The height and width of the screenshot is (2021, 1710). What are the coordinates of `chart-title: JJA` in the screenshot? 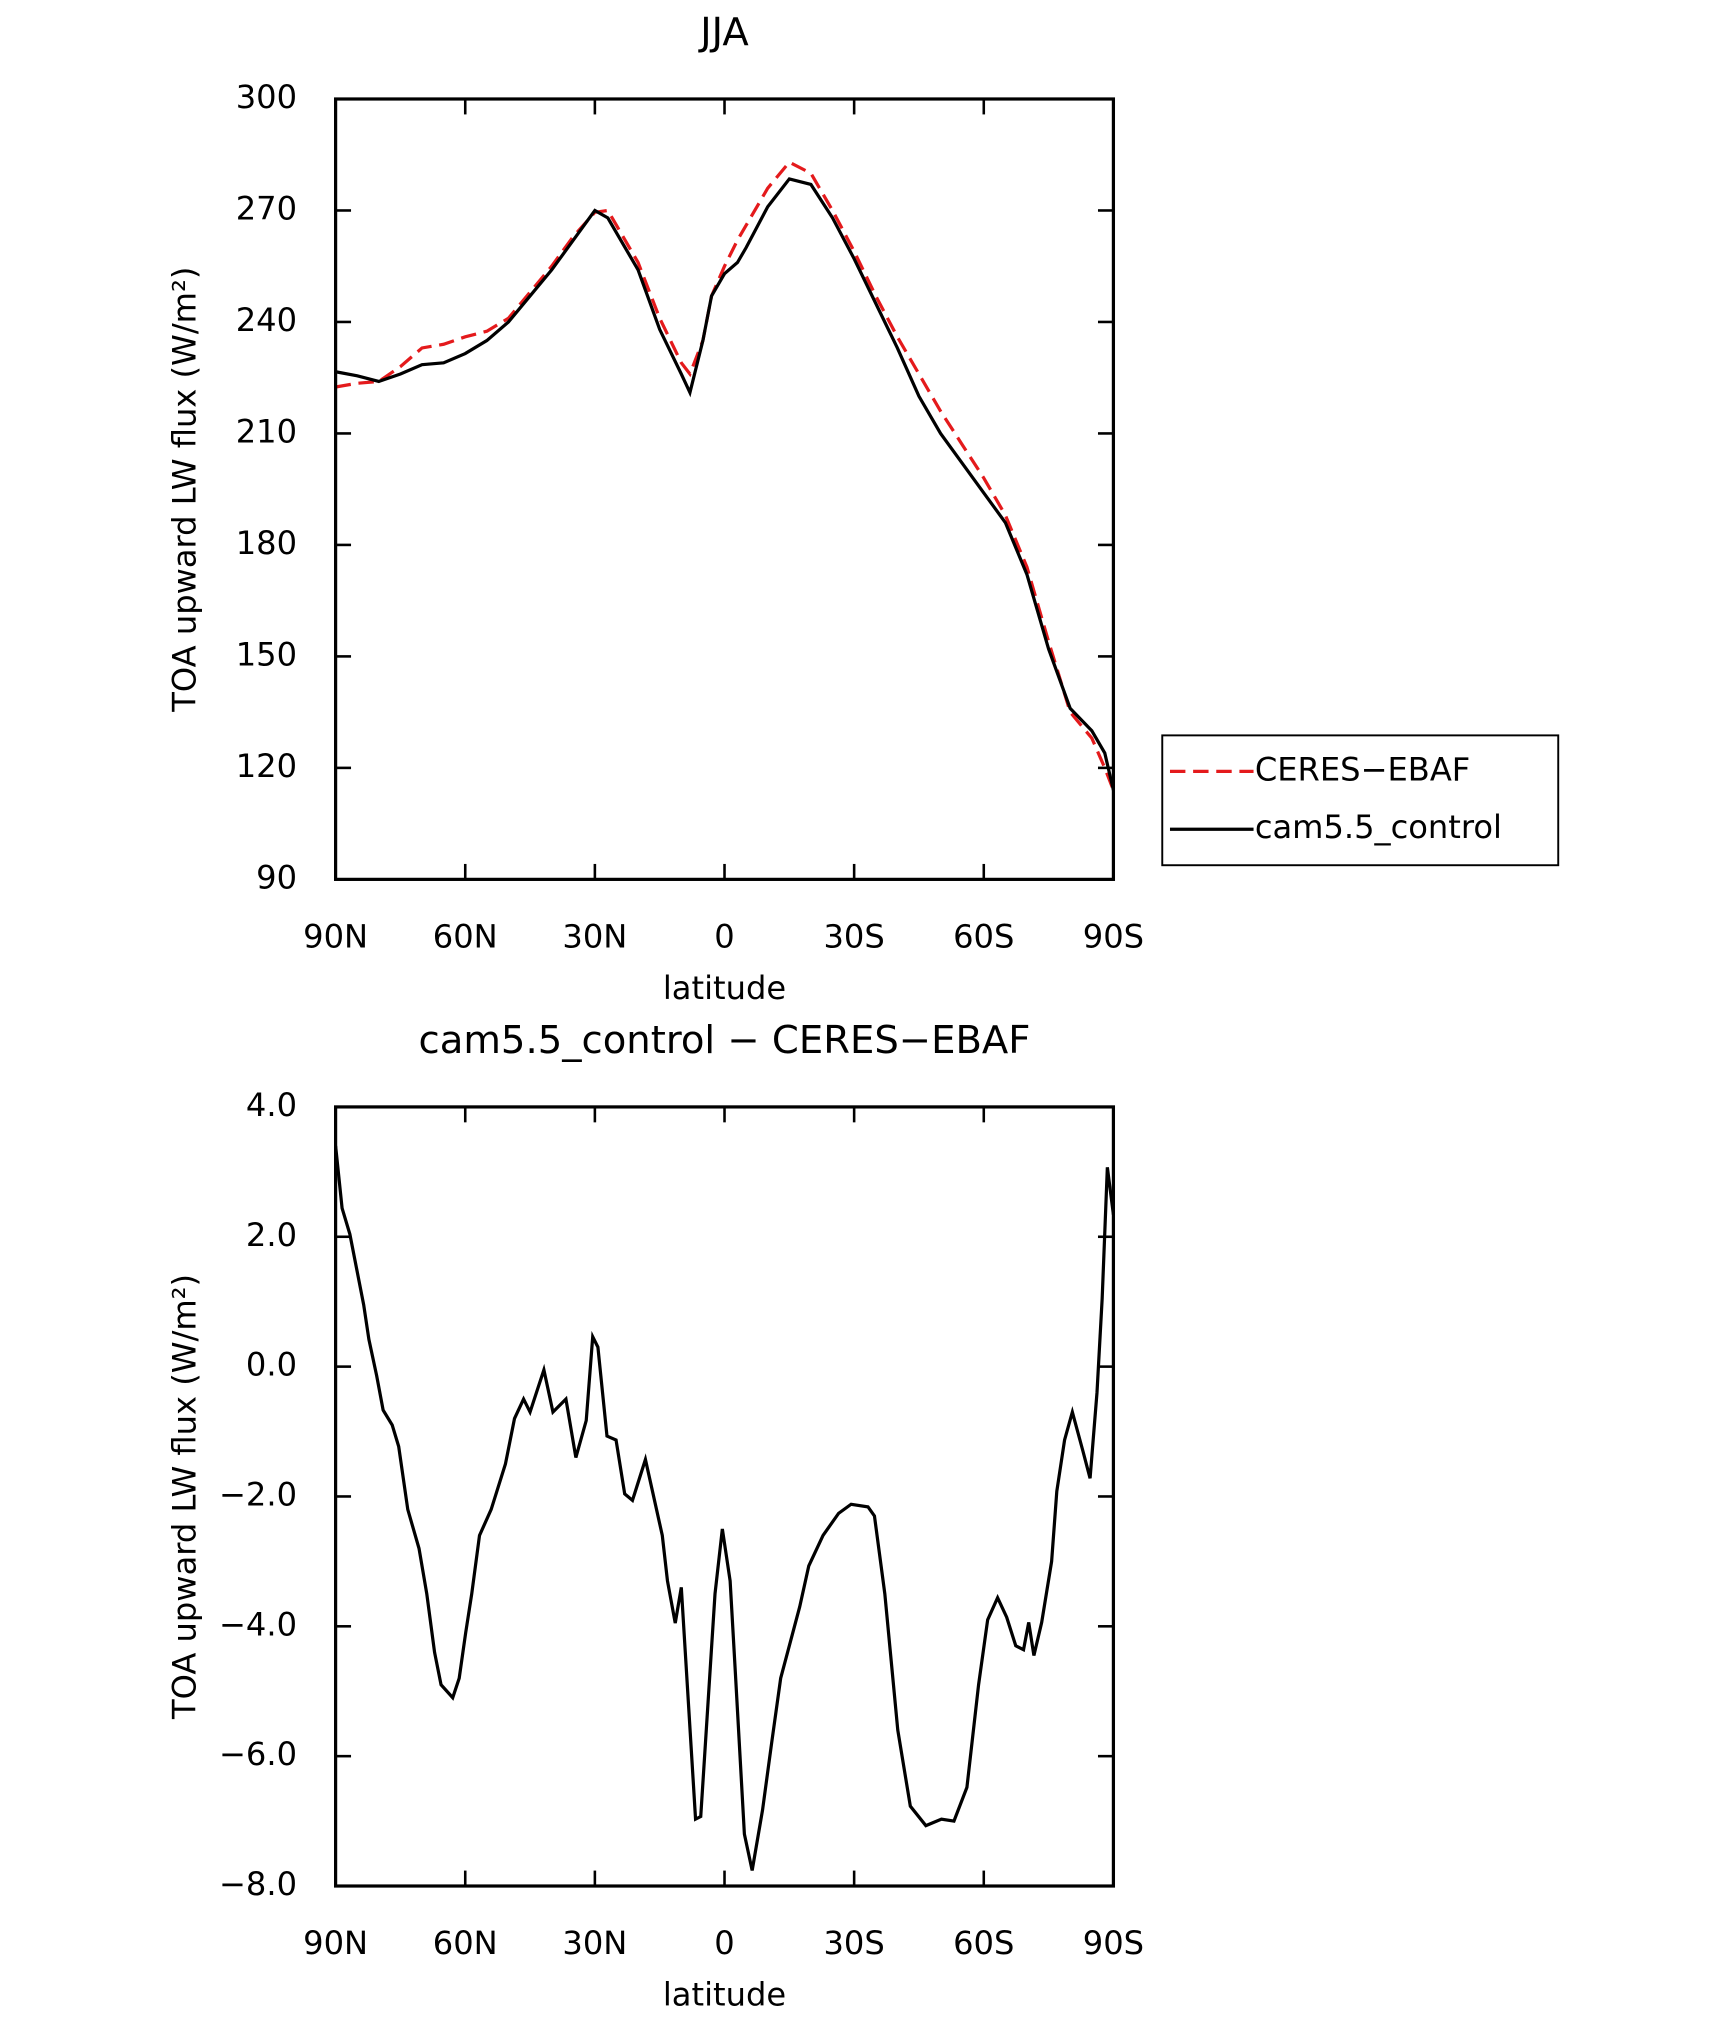 It's located at (723, 32).